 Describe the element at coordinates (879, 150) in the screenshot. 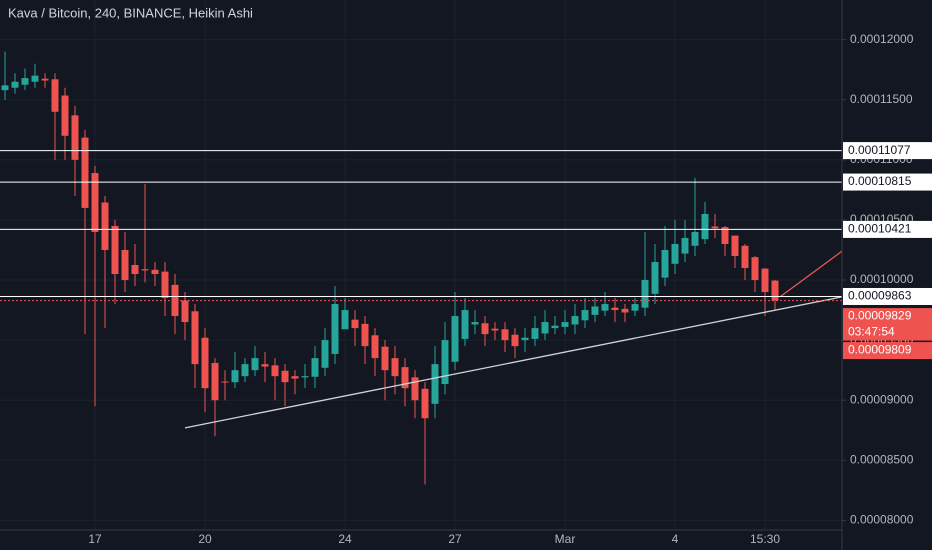

I see `level-label: 0.00011077` at that location.